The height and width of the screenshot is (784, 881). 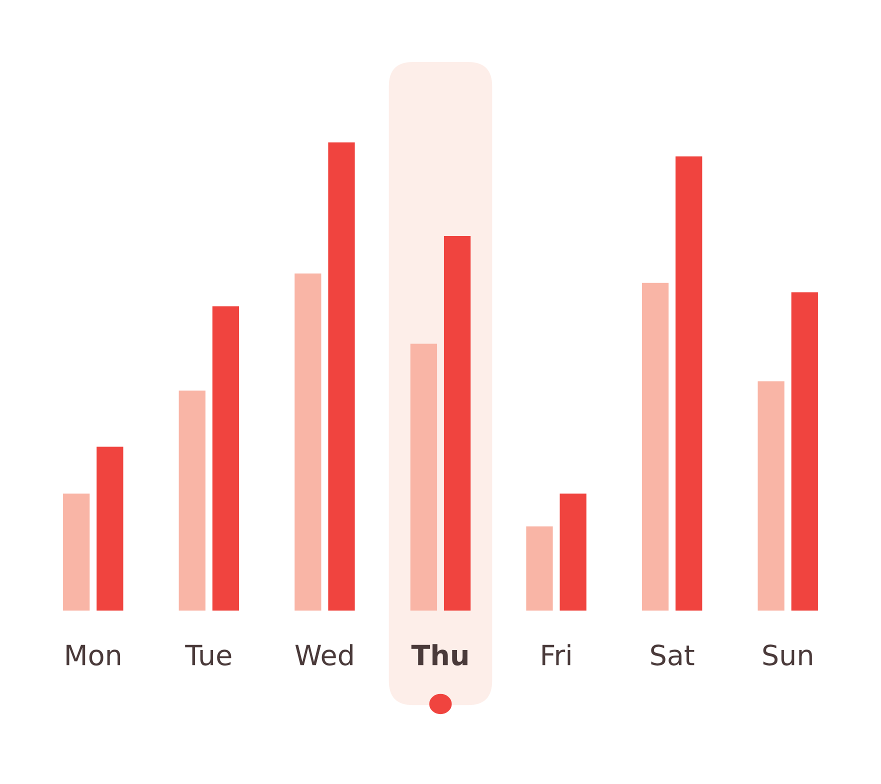 I want to click on x-tick-label: Sun, so click(x=787, y=655).